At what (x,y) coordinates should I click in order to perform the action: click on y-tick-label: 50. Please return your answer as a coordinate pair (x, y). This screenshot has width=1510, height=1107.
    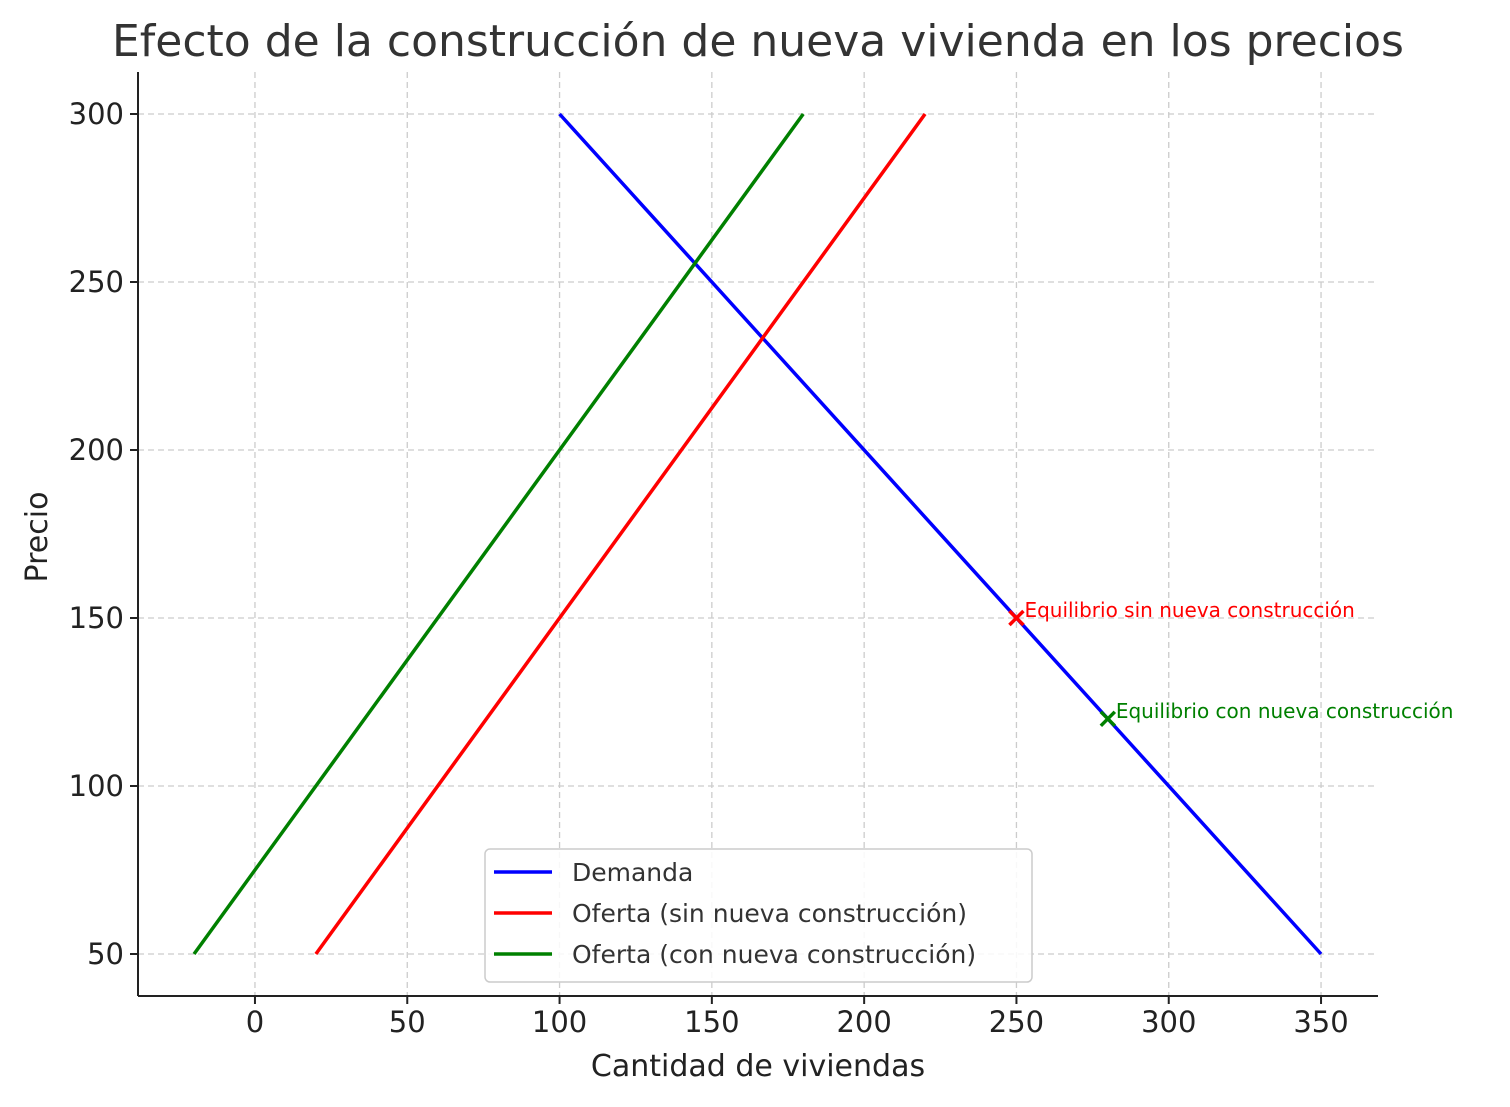
    Looking at the image, I should click on (105, 954).